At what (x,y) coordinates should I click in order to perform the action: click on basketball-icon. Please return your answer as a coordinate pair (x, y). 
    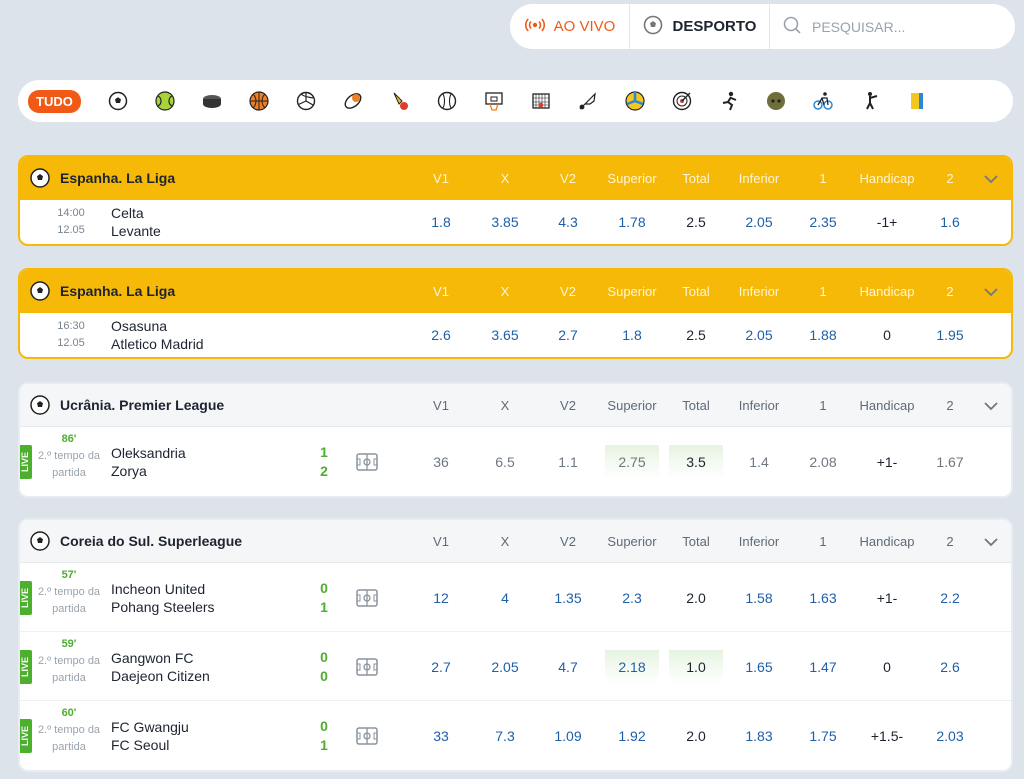
    Looking at the image, I should click on (259, 101).